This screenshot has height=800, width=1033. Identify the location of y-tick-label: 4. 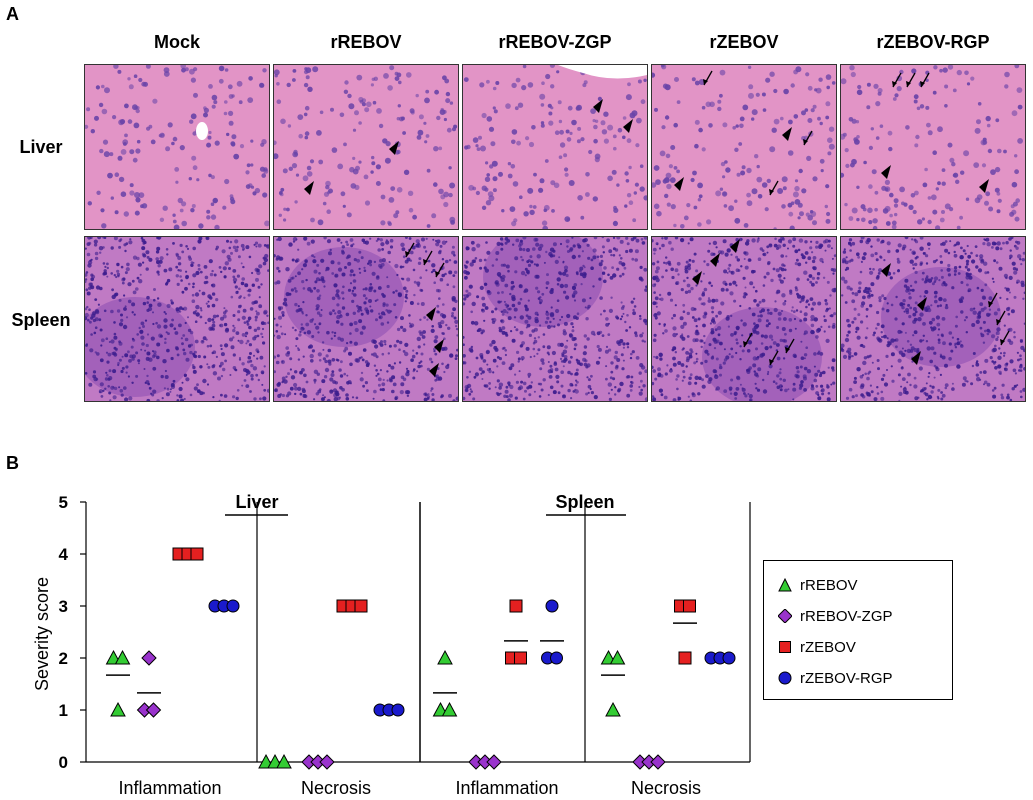
(64, 554).